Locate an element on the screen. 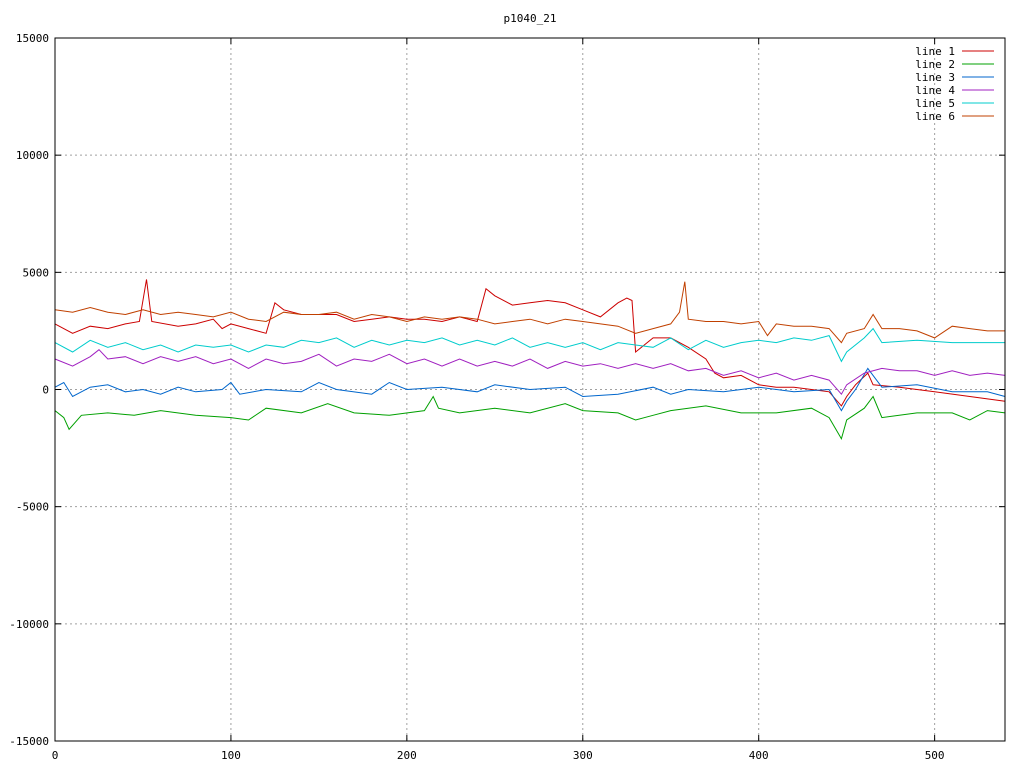  y-tick-label: 5000 is located at coordinates (36, 272).